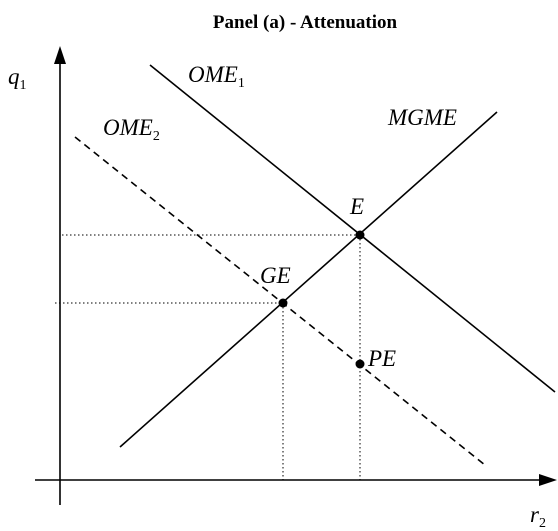 Image resolution: width=558 pixels, height=531 pixels. Describe the element at coordinates (422, 117) in the screenshot. I see `curve-label: MGME` at that location.